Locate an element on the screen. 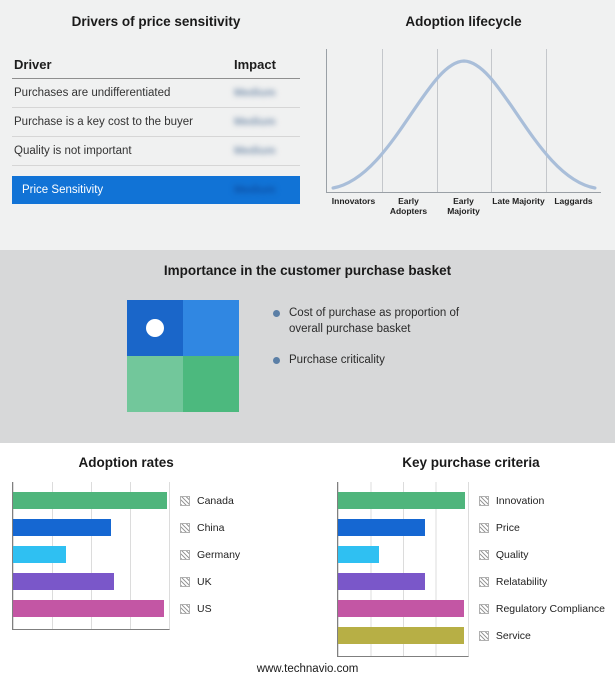  stage-label-innovators: Innovators is located at coordinates (353, 201).